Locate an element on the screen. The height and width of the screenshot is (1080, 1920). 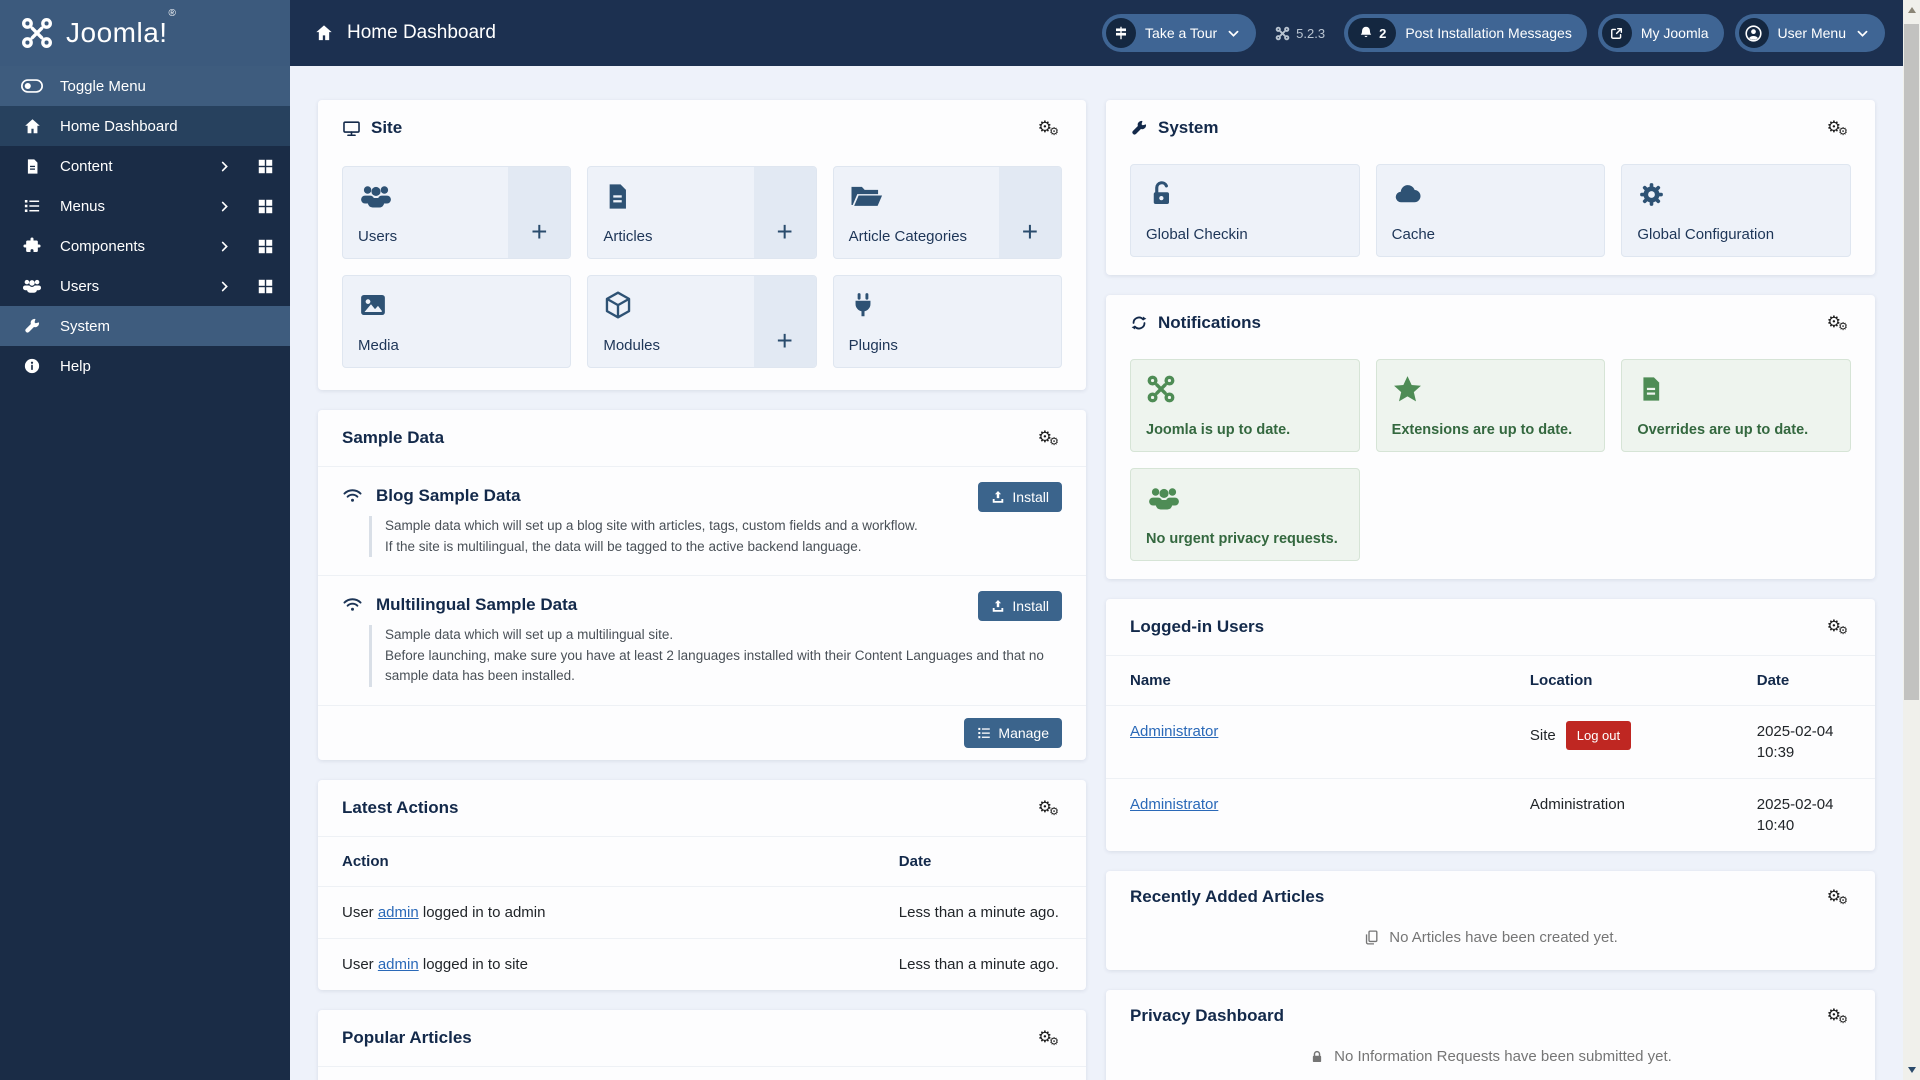
site-card-plugins: Plugins is located at coordinates (947, 321).